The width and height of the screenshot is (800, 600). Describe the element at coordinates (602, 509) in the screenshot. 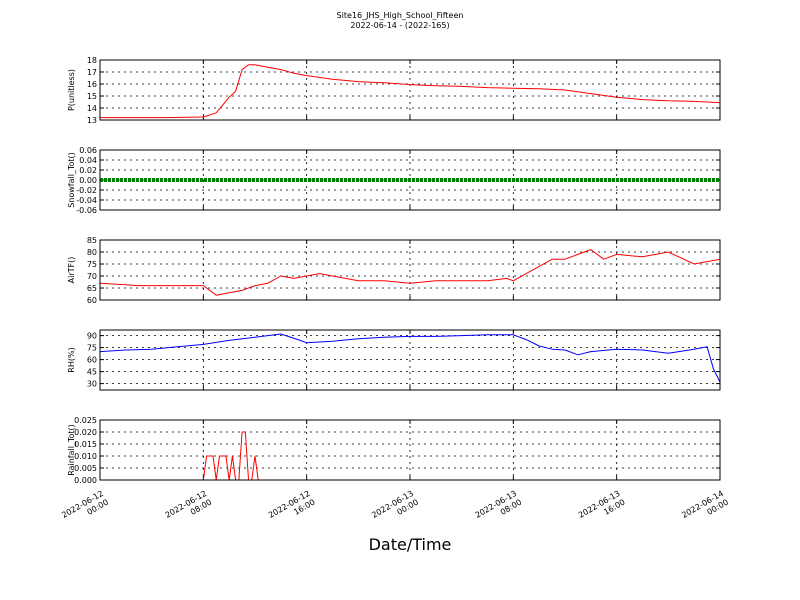

I see `x-tick-label: 2022-06-1316:00` at that location.